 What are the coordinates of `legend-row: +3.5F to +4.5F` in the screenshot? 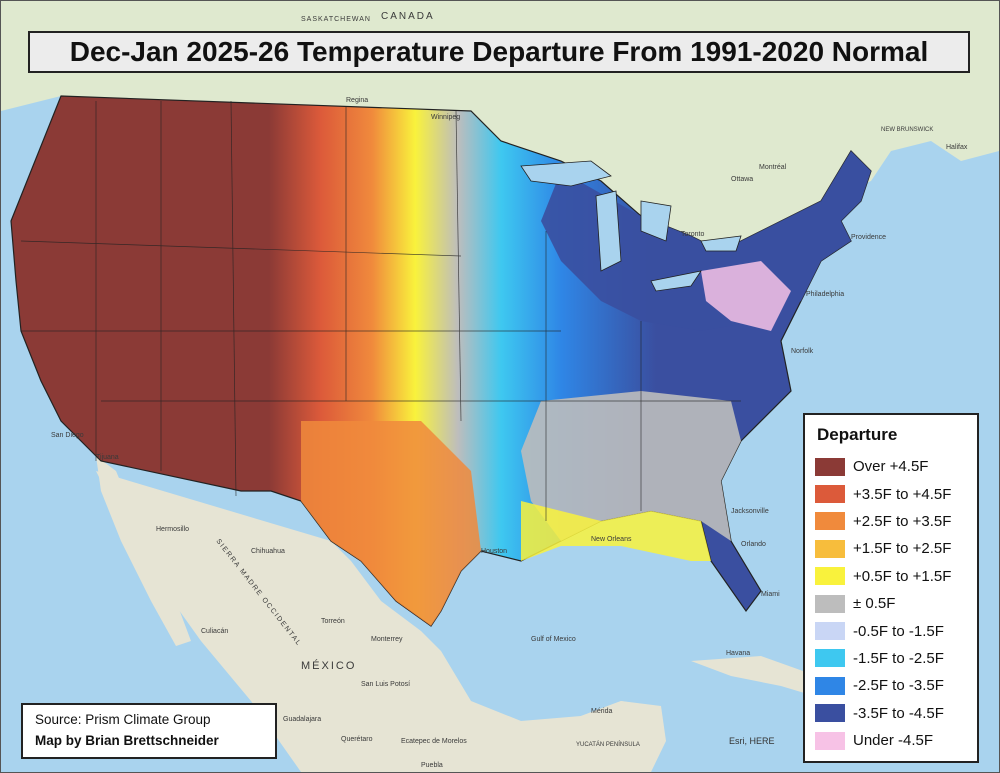 It's located at (891, 493).